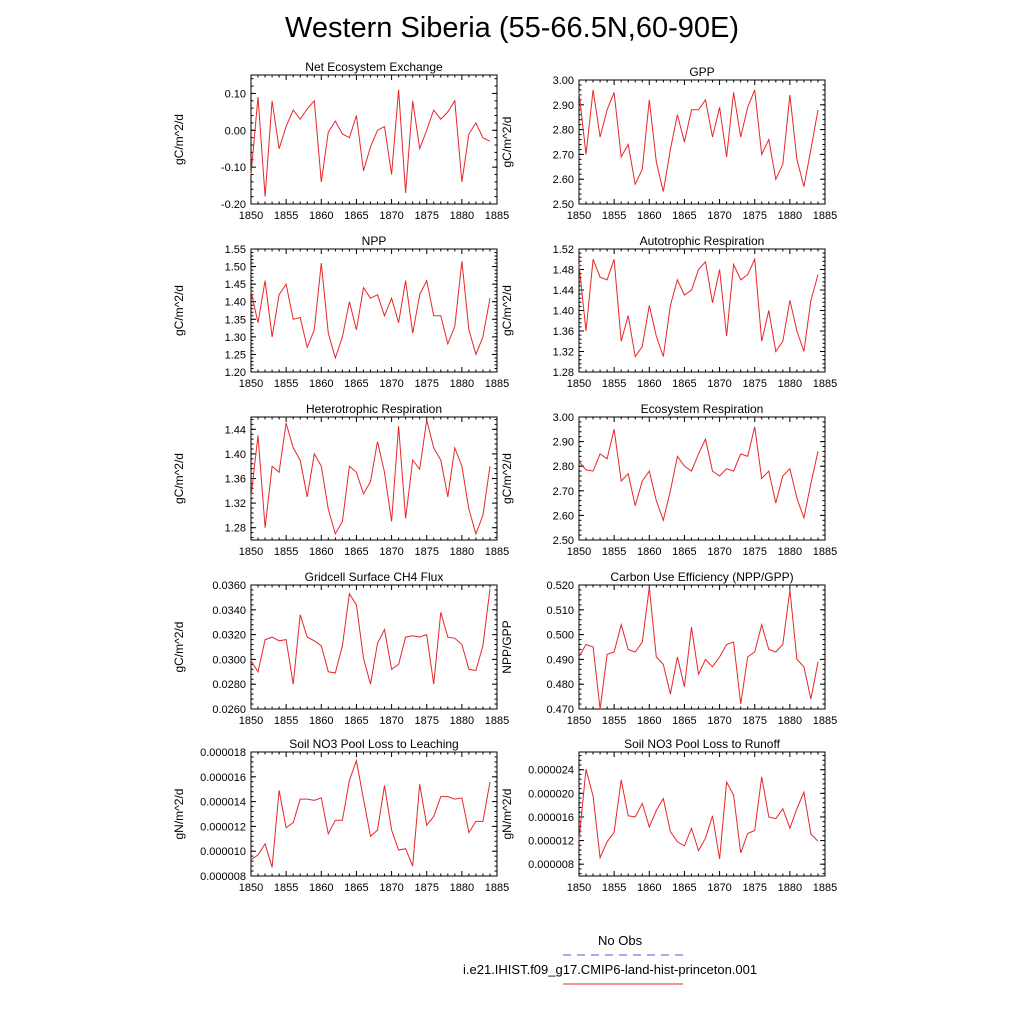 Image resolution: width=1024 pixels, height=1024 pixels. Describe the element at coordinates (235, 131) in the screenshot. I see `y-tick-label: 0.00` at that location.